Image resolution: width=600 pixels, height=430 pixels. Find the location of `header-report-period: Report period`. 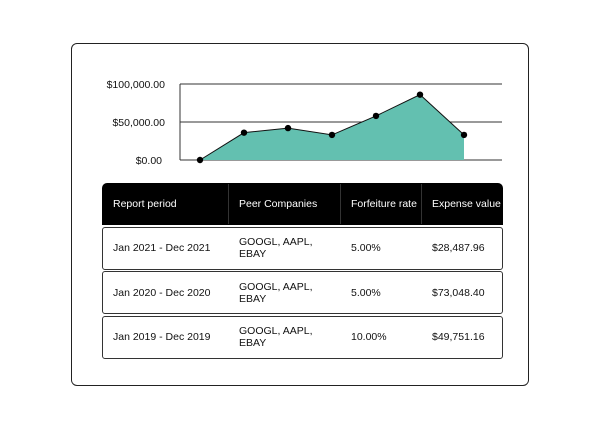

header-report-period: Report period is located at coordinates (166, 204).